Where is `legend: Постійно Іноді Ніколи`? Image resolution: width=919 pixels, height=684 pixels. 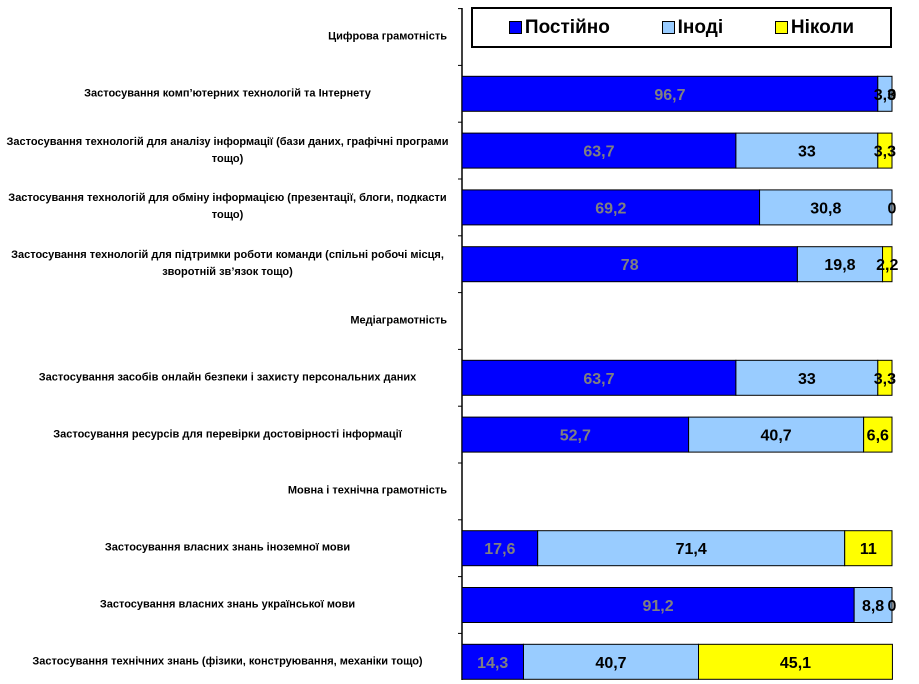
legend: Постійно Іноді Ніколи is located at coordinates (681, 27).